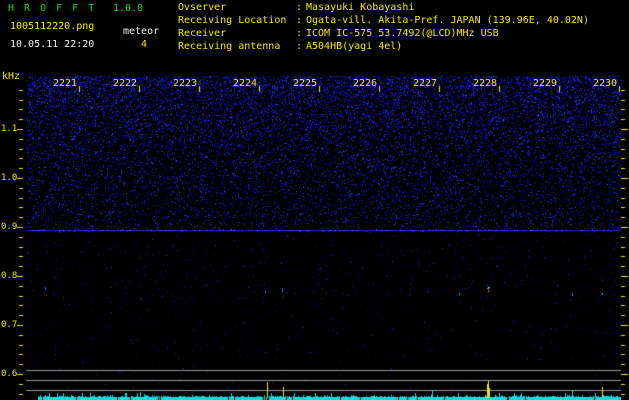  What do you see at coordinates (485, 83) in the screenshot?
I see `time-label-7: 2228` at bounding box center [485, 83].